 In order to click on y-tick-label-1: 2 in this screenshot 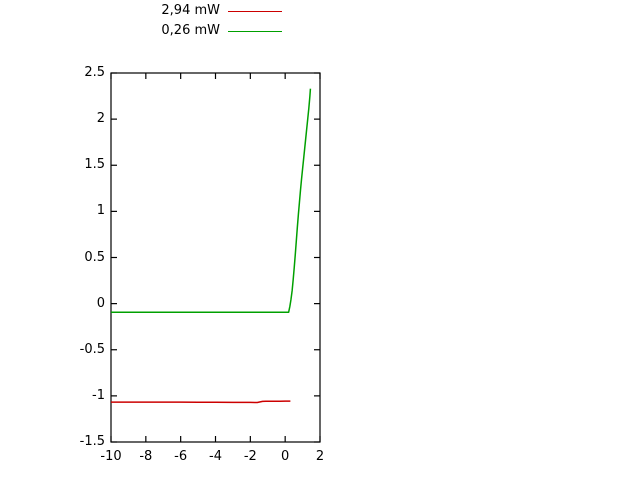, I will do `click(100, 119)`.